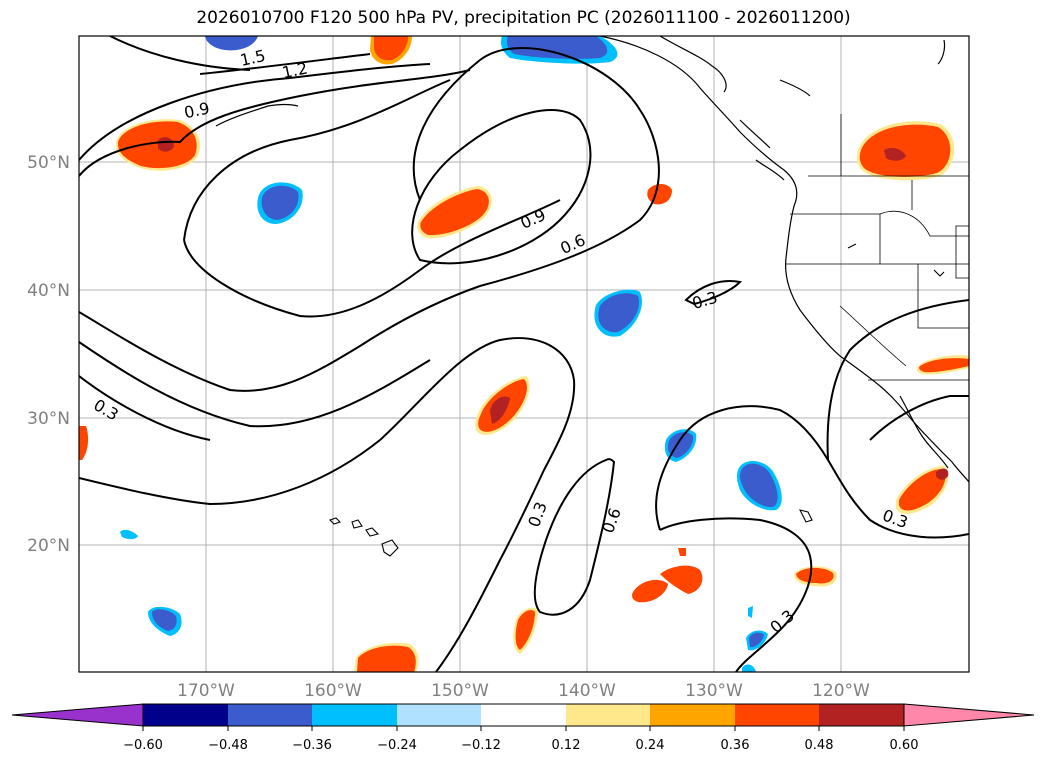 The image size is (1047, 765). Describe the element at coordinates (77, 715) in the screenshot. I see `colorbar-extend-min` at that location.